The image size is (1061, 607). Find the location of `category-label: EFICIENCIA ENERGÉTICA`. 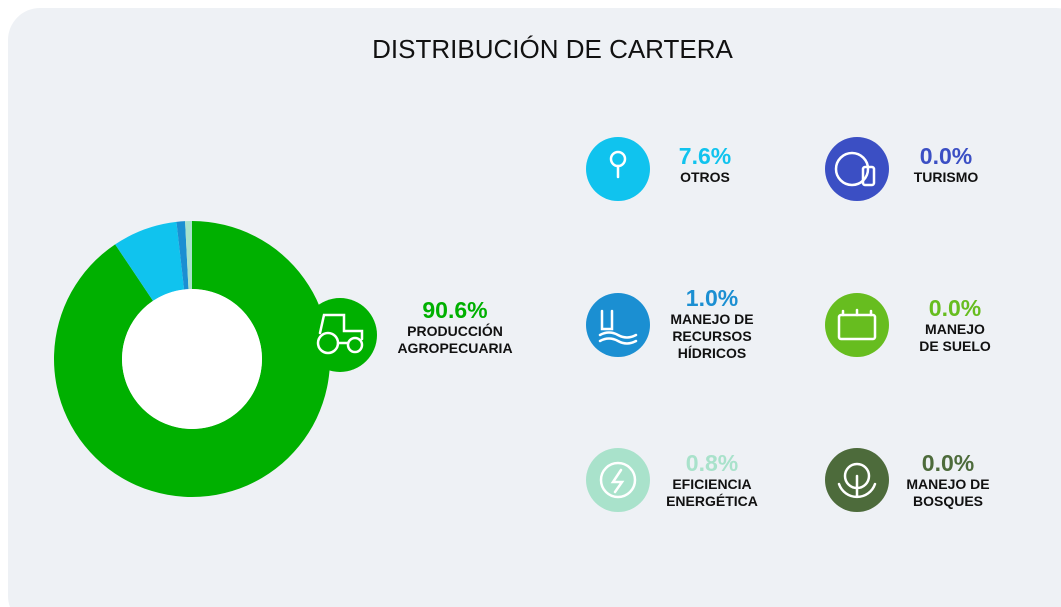

category-label: EFICIENCIA ENERGÉTICA is located at coordinates (712, 492).